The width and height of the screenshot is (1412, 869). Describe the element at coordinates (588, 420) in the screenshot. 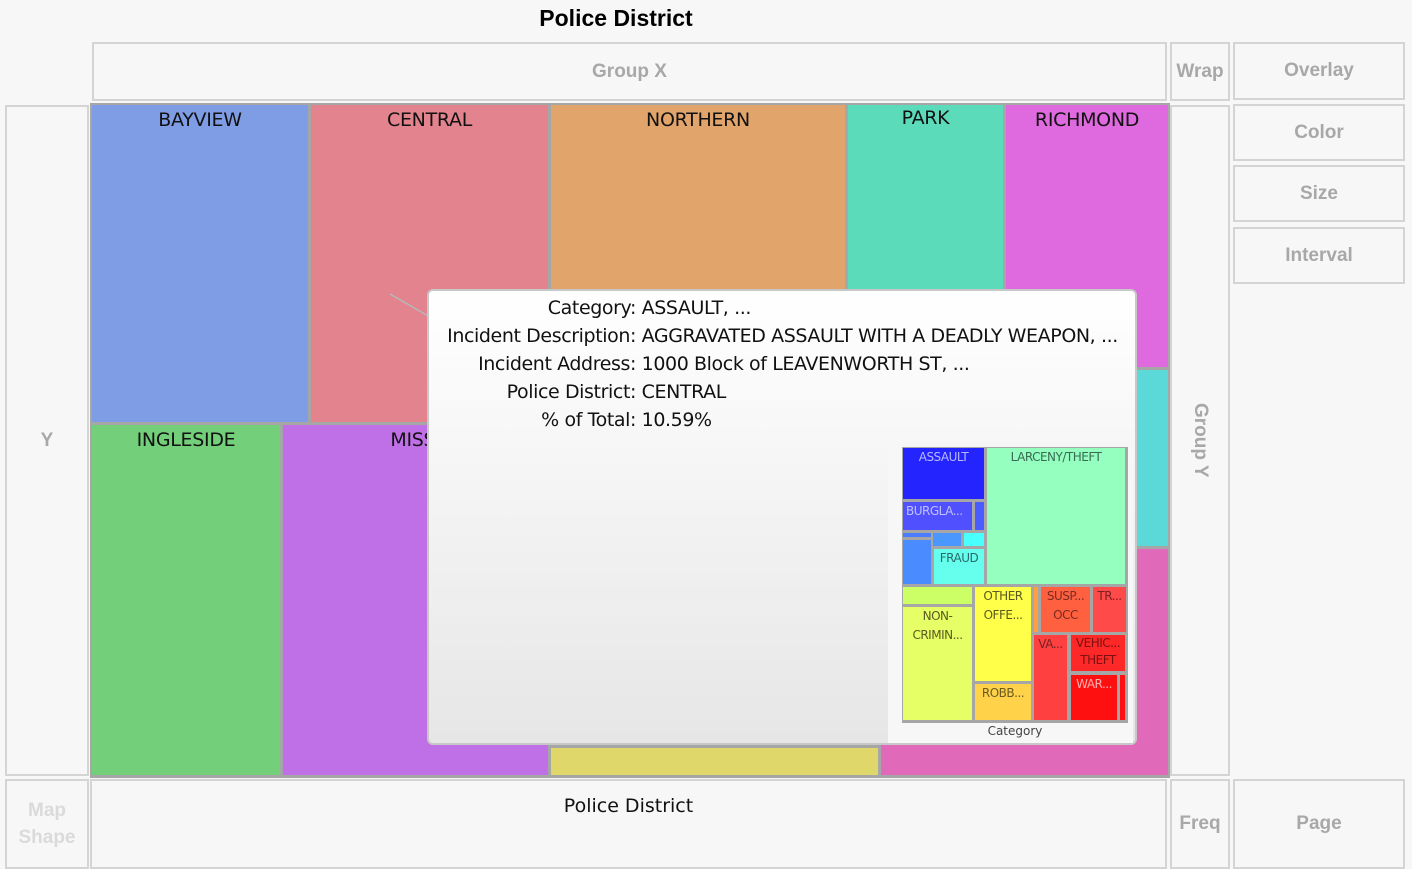

I see `tooltip-key: % of Total:` at that location.